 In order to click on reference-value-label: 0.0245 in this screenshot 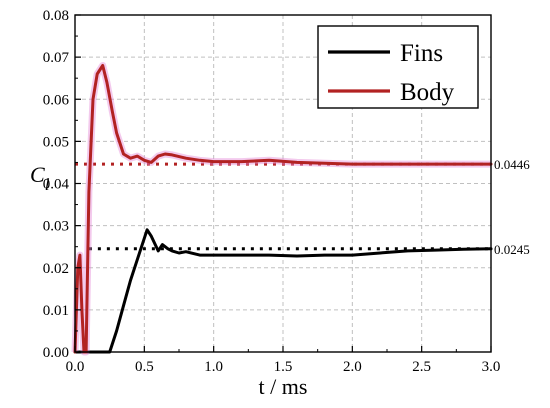, I will do `click(512, 249)`.